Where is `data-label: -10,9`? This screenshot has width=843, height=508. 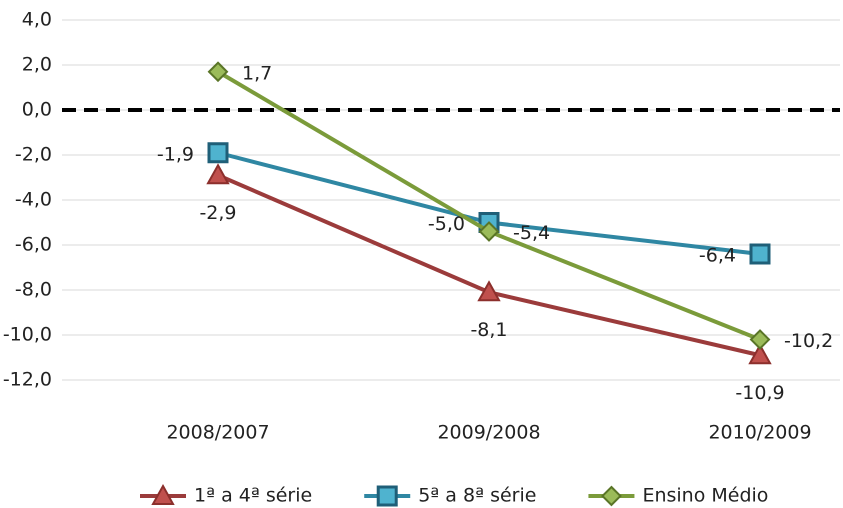
data-label: -10,9 is located at coordinates (759, 393).